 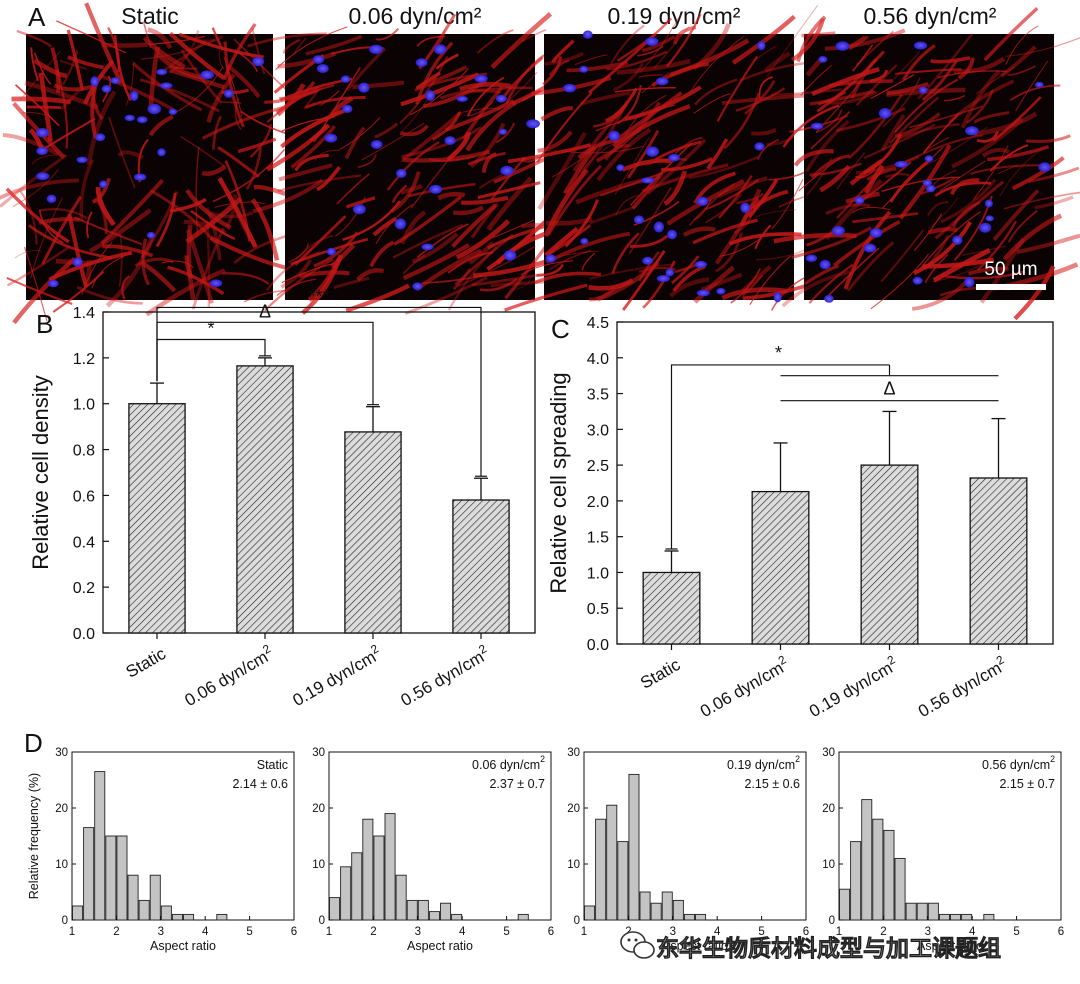 What do you see at coordinates (761, 932) in the screenshot?
I see `x-tick-label: 5` at bounding box center [761, 932].